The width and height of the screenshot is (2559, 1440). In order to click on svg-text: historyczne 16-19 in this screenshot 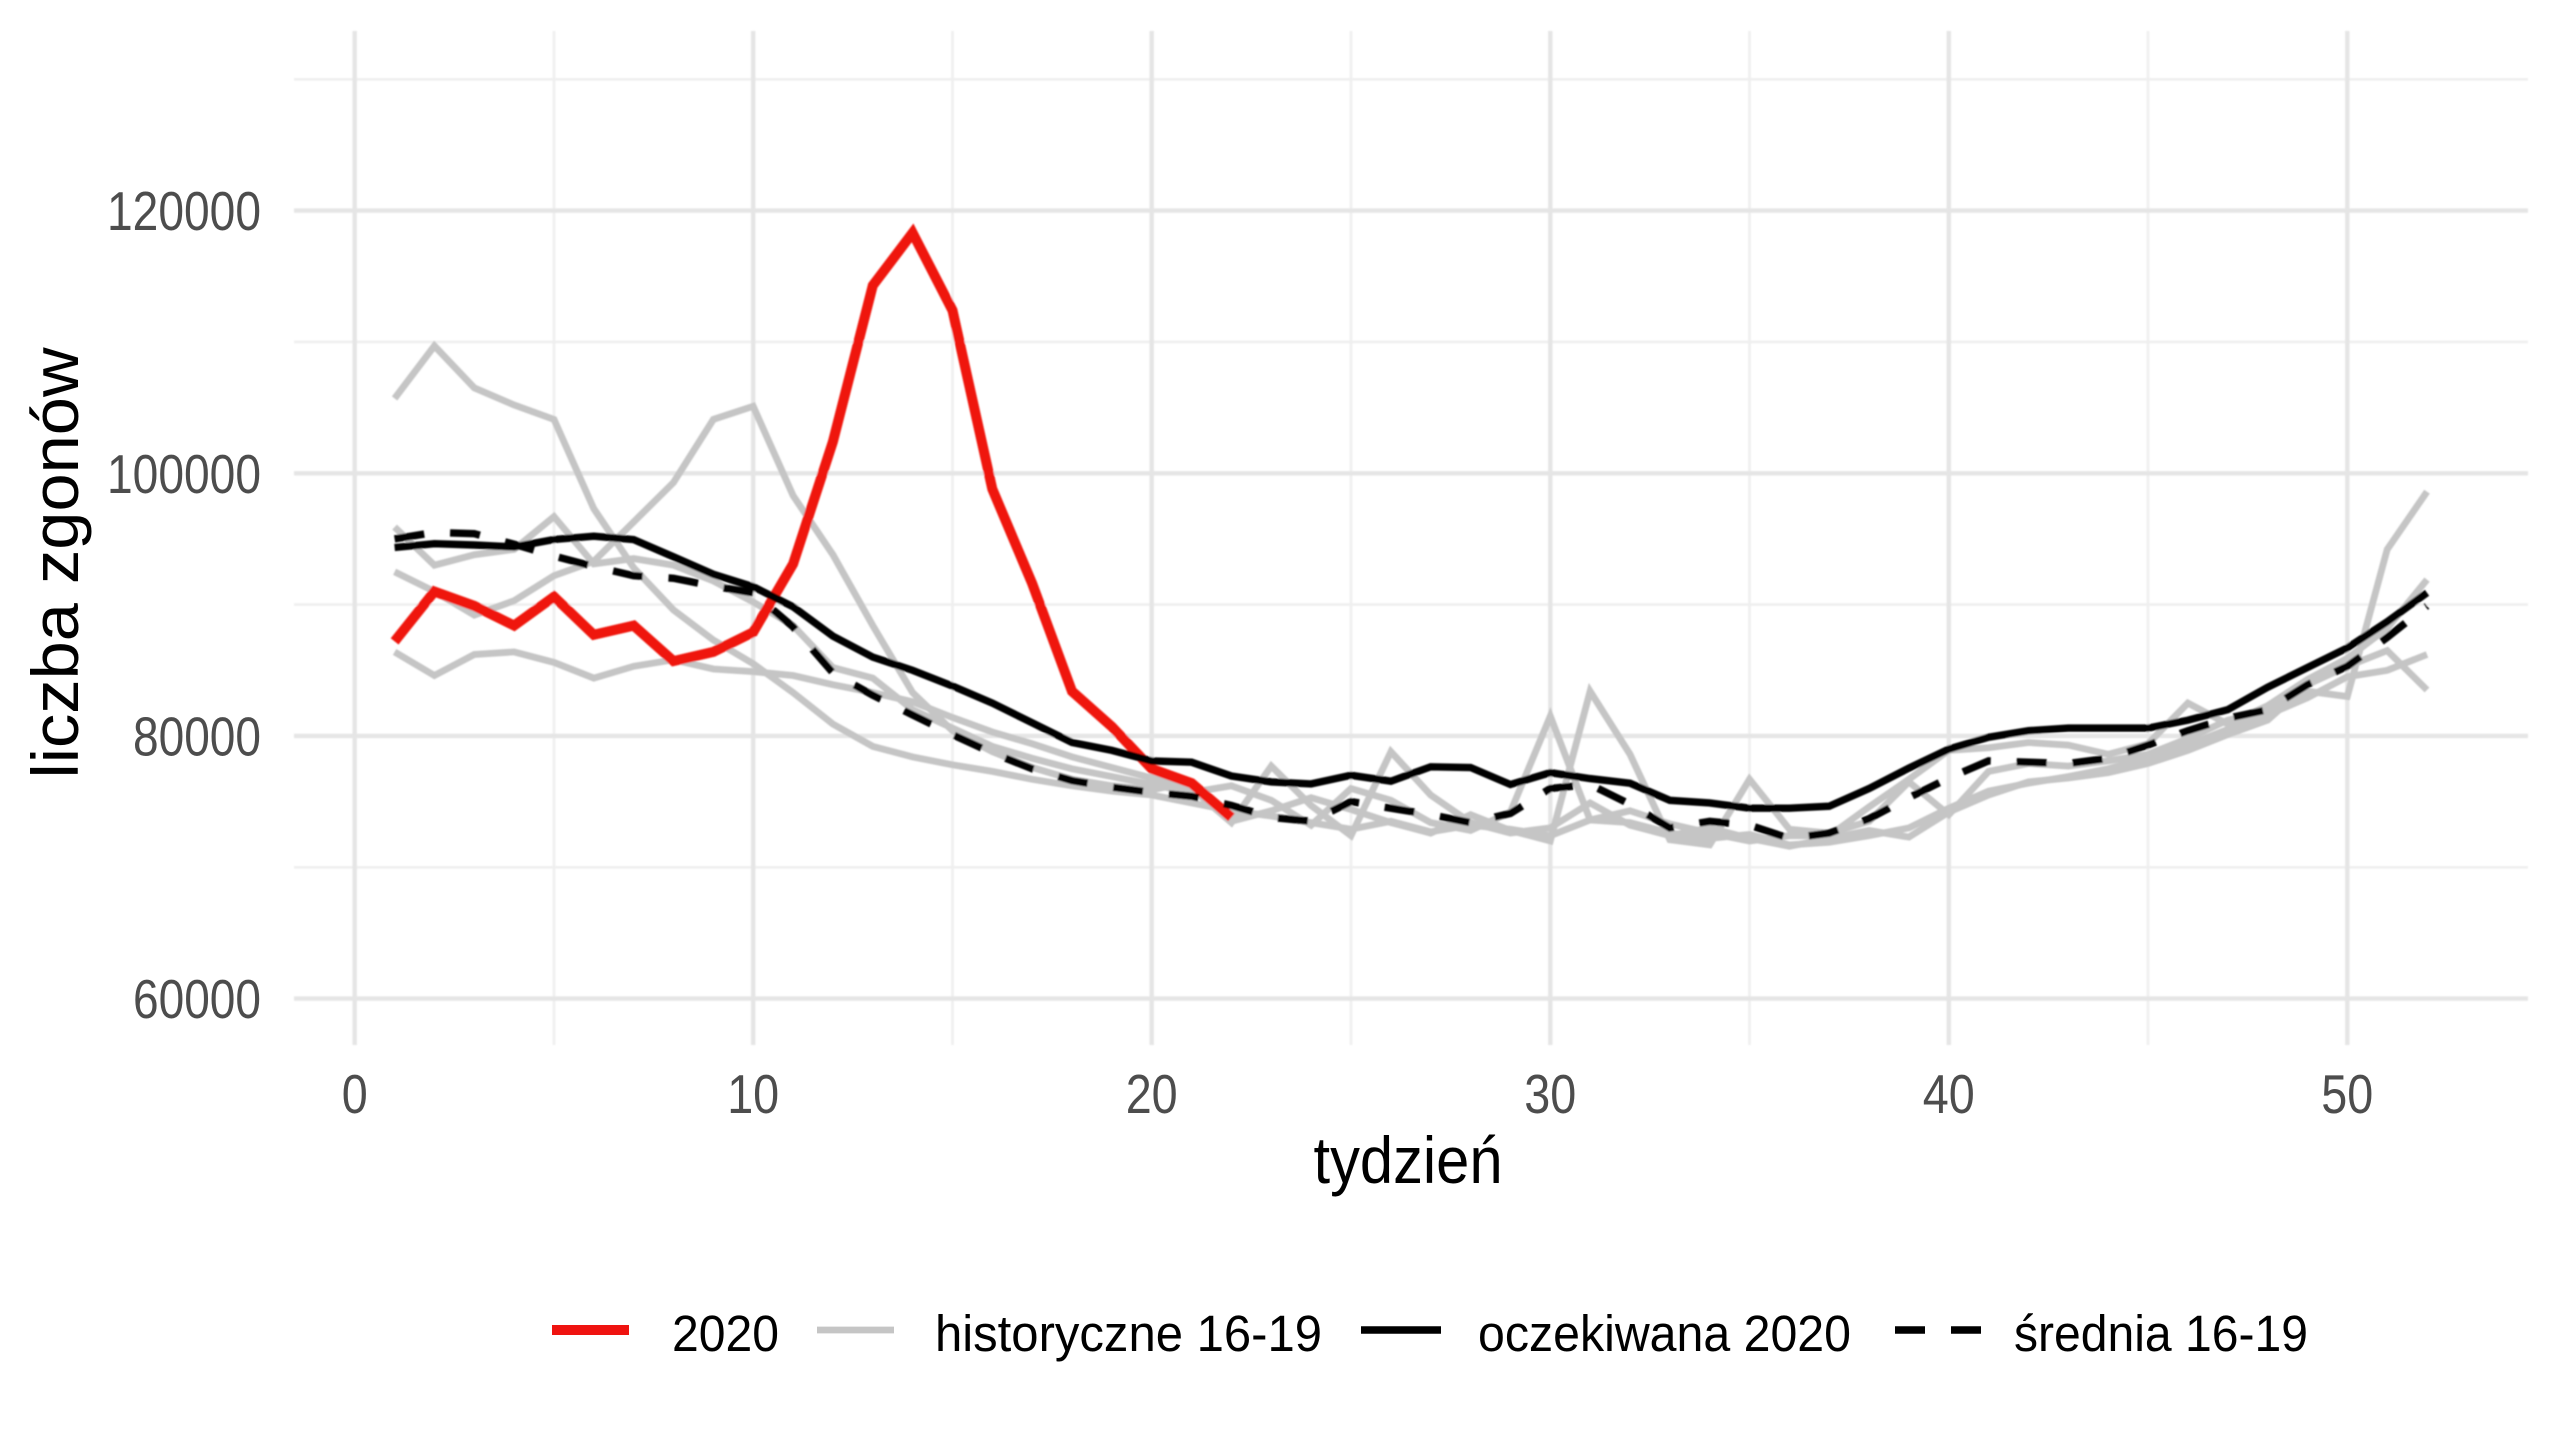, I will do `click(1128, 1333)`.